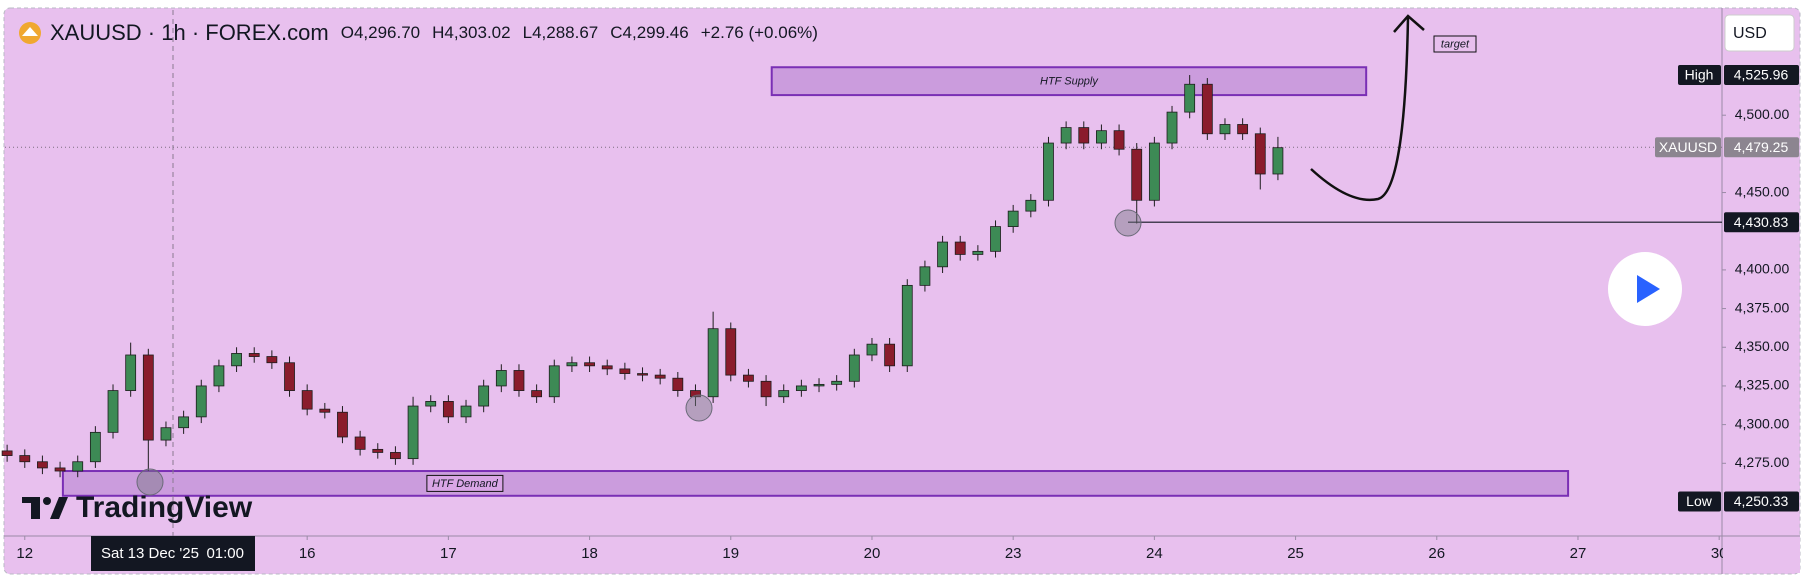 The height and width of the screenshot is (586, 1807). Describe the element at coordinates (1762, 385) in the screenshot. I see `y-tick-label: 4,325.00` at that location.